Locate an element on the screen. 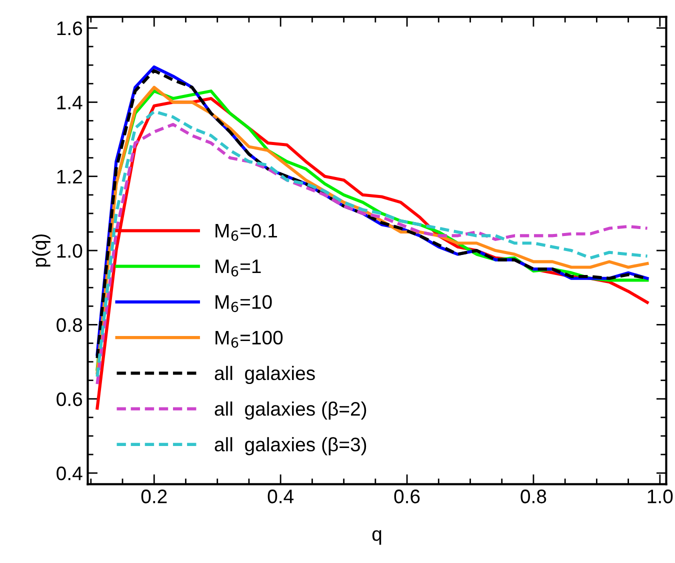  x-tick-label: 1.0 is located at coordinates (660, 497).